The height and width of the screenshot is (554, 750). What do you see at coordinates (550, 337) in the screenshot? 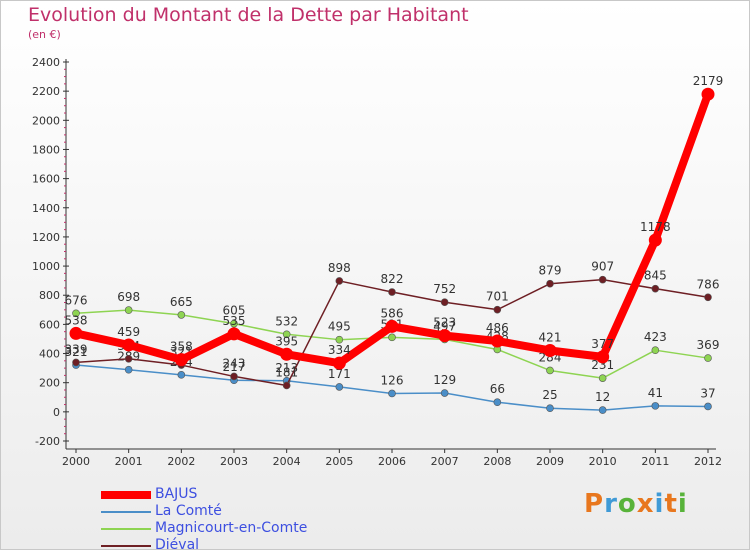
I see `data-label-bajus: 421` at bounding box center [550, 337].